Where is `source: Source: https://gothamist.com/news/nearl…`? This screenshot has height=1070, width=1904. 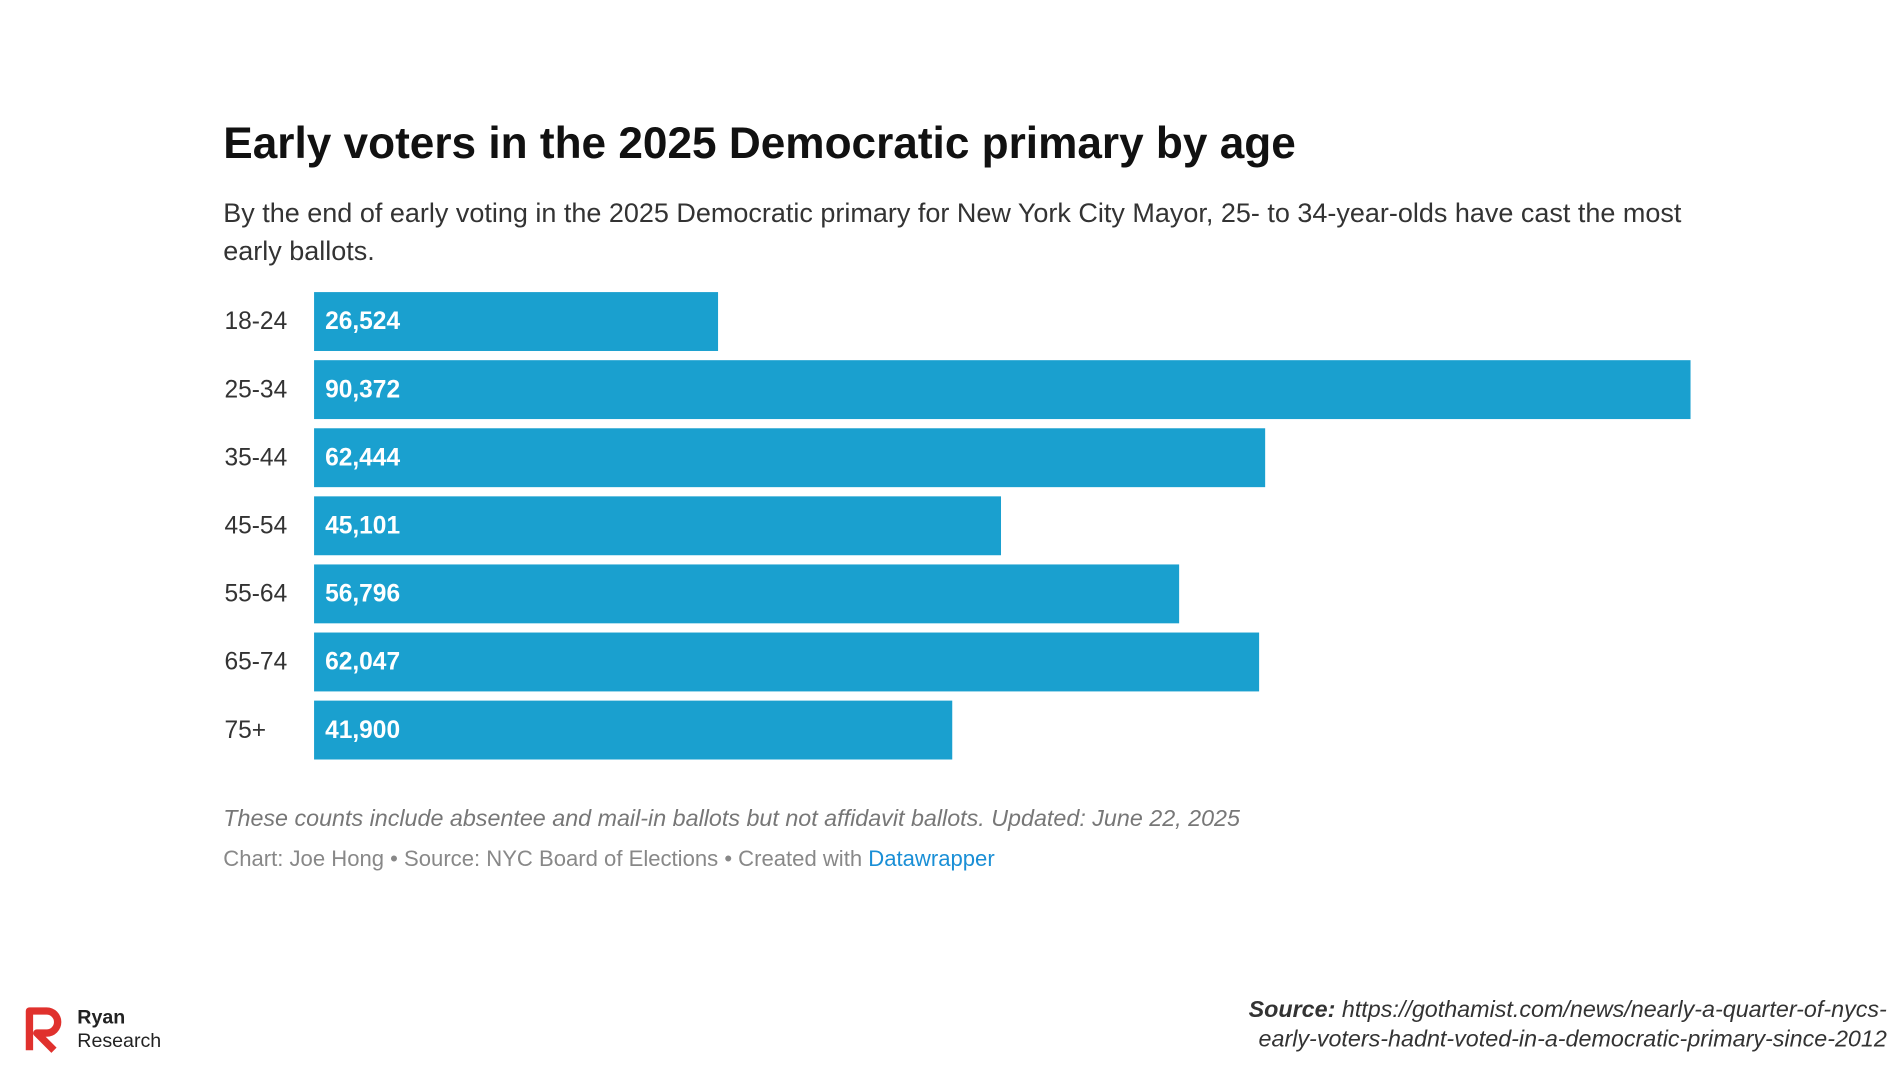
source: Source: https://gothamist.com/news/nearl… is located at coordinates (1546, 1025).